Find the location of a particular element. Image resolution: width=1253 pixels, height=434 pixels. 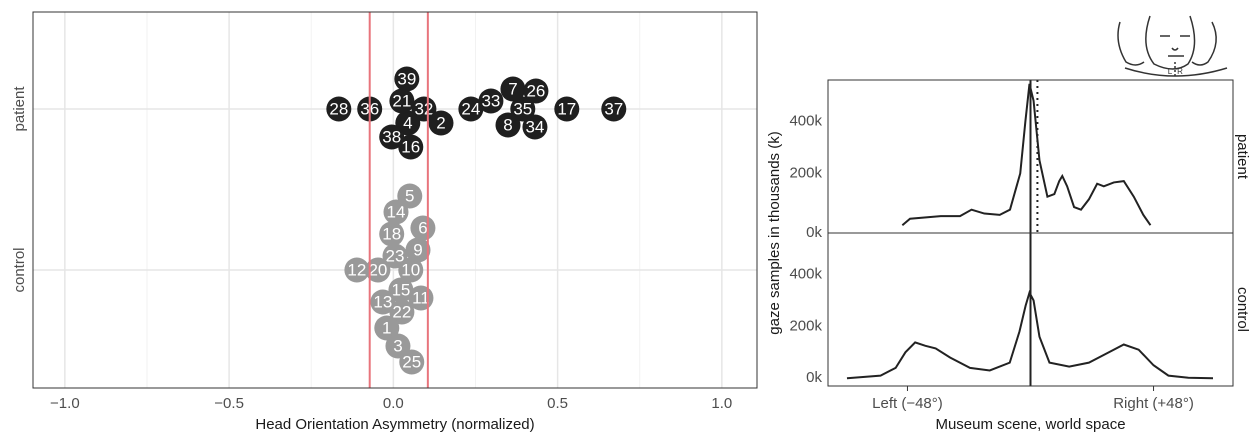

icon-right-label: R is located at coordinates (1180, 71).